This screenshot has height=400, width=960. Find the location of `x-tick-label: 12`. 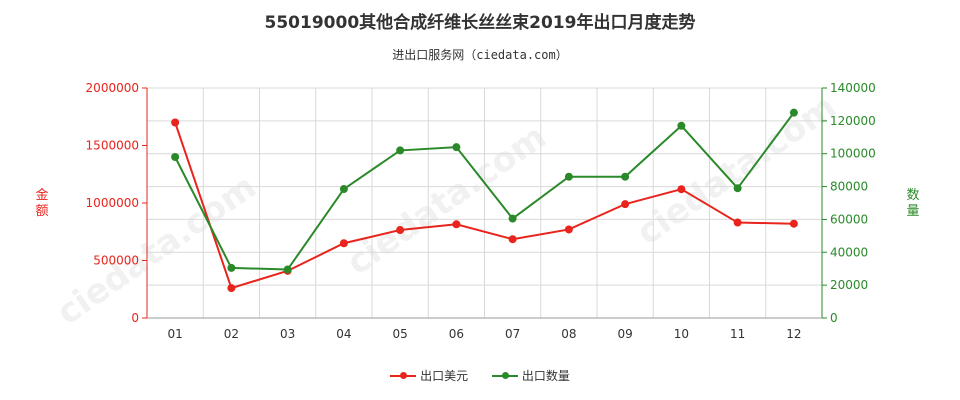

x-tick-label: 12 is located at coordinates (793, 334).